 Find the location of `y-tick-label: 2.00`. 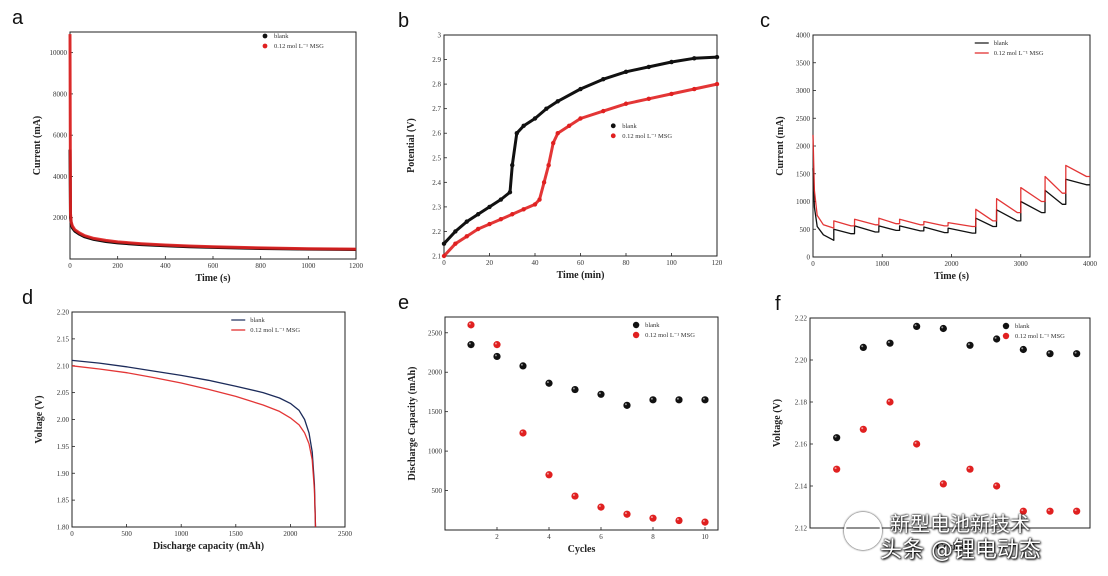

y-tick-label: 2.00 is located at coordinates (63, 420).